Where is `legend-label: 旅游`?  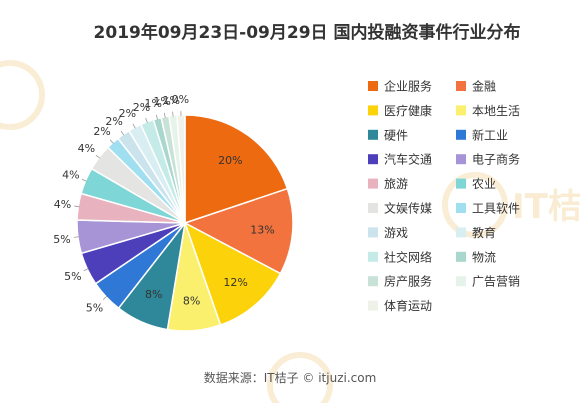 legend-label: 旅游 is located at coordinates (396, 184).